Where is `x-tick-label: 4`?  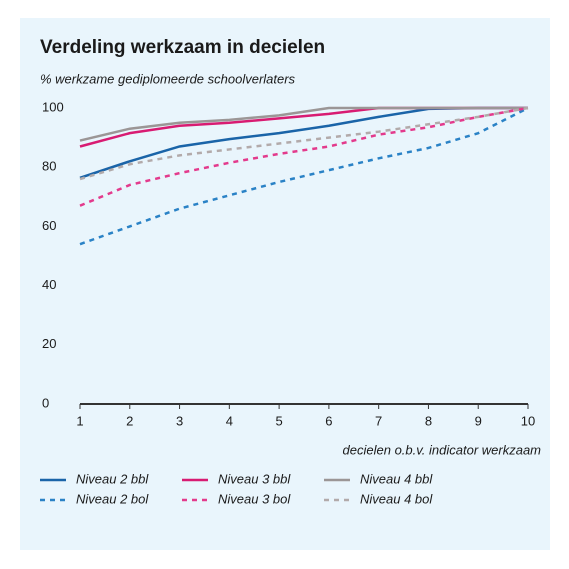 x-tick-label: 4 is located at coordinates (229, 420).